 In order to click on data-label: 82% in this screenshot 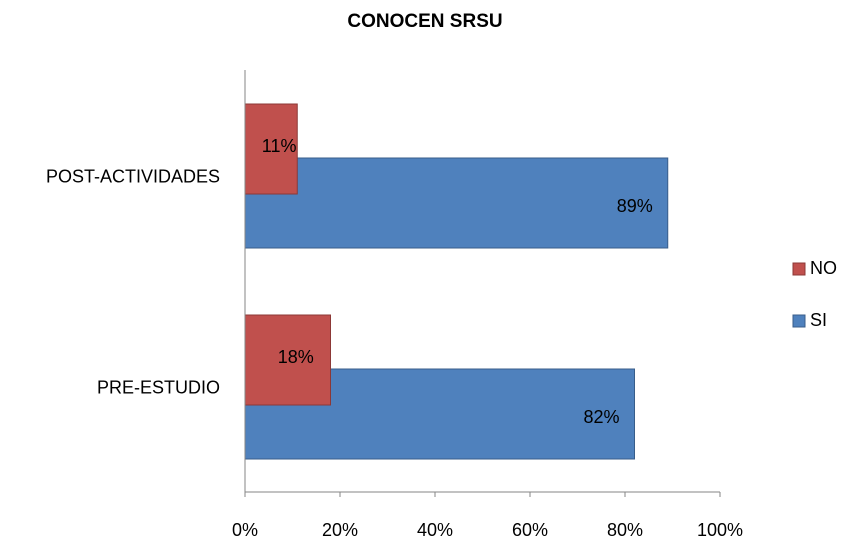, I will do `click(601, 417)`.